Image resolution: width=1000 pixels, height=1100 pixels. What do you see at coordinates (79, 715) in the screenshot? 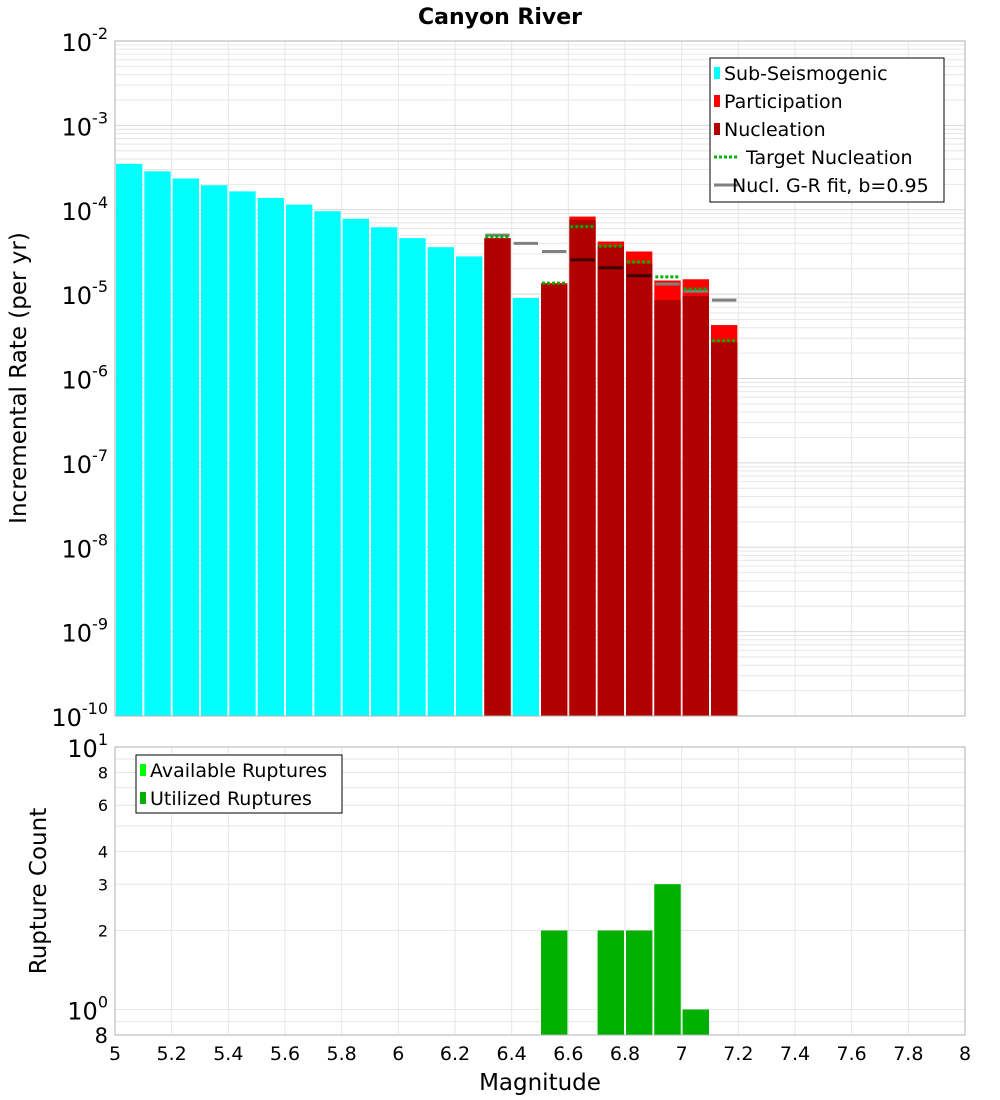
I see `y-tick-label: 10⁻¹⁰` at bounding box center [79, 715].